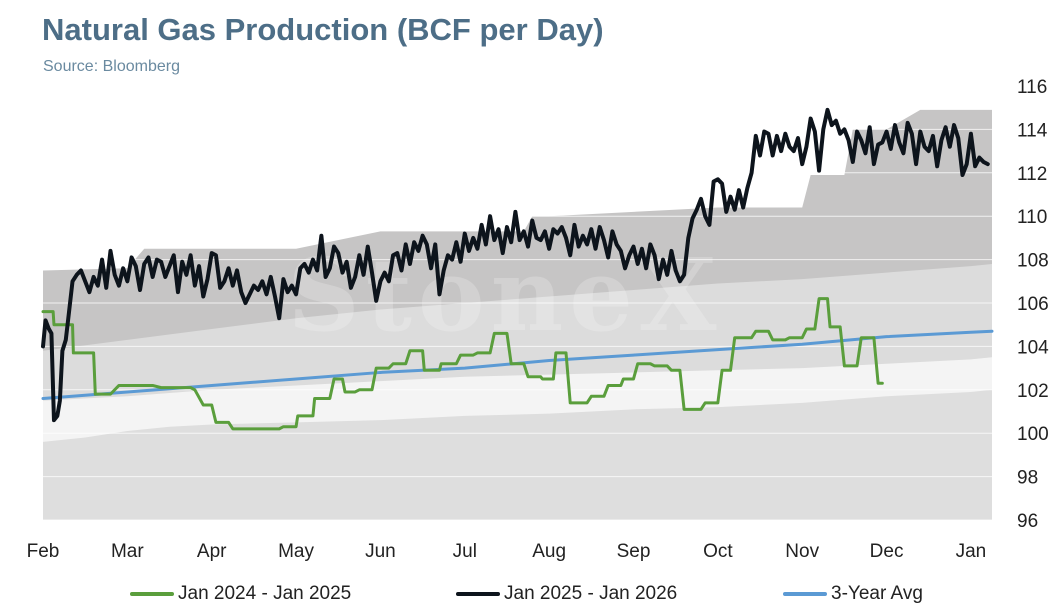  Describe the element at coordinates (127, 551) in the screenshot. I see `x-tick-label: Mar` at that location.